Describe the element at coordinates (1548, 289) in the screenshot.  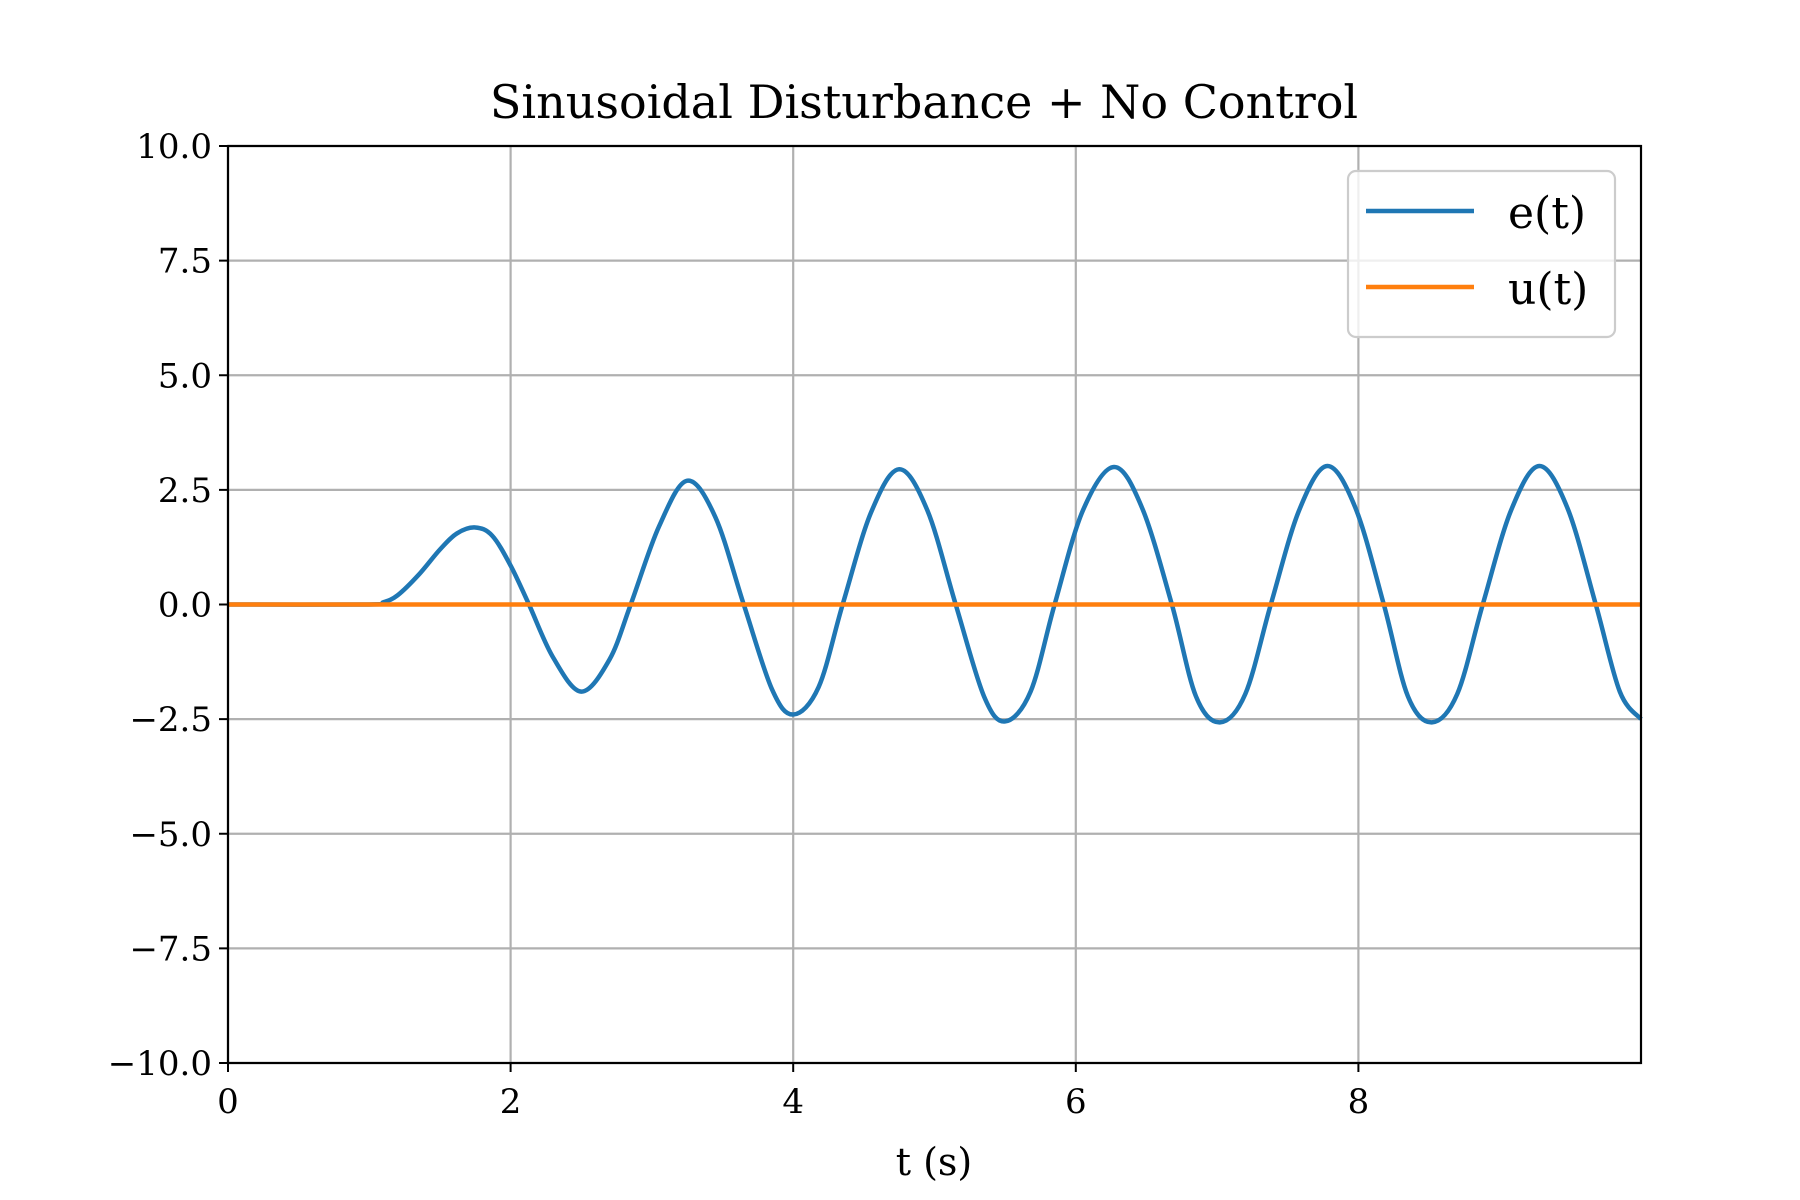
I see `legend-label-u: u(t)` at that location.